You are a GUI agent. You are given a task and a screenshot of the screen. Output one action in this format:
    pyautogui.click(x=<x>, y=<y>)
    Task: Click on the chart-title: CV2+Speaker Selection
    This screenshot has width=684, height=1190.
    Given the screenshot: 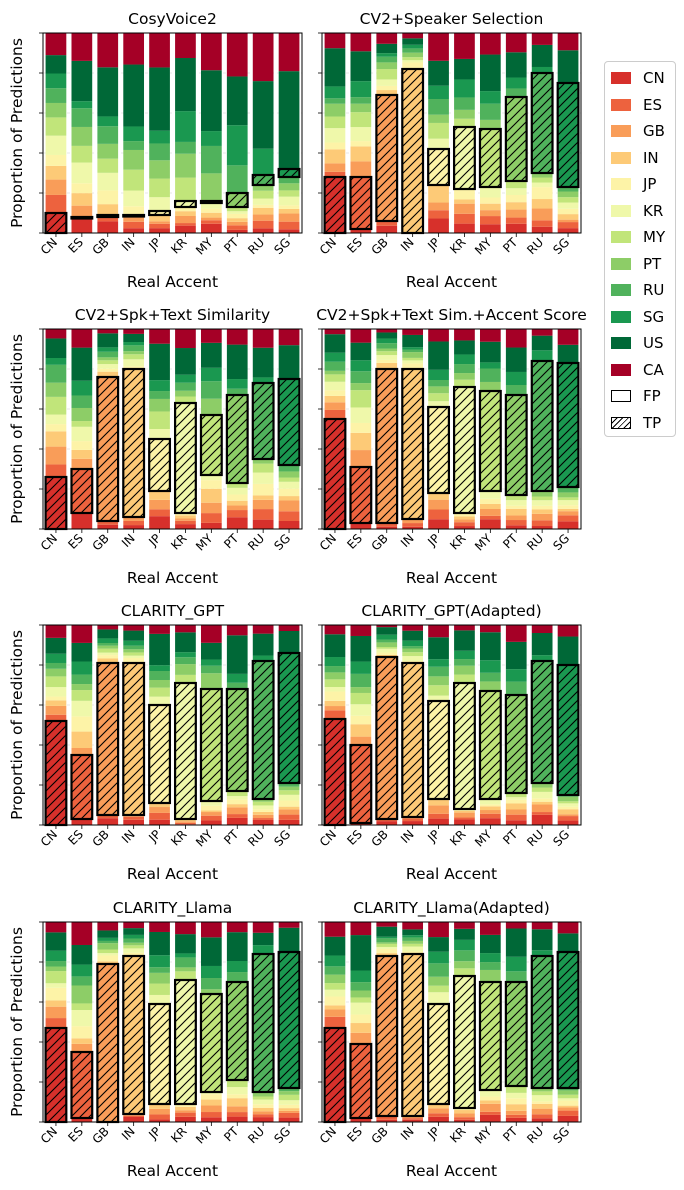 What is the action you would take?
    pyautogui.click(x=452, y=19)
    